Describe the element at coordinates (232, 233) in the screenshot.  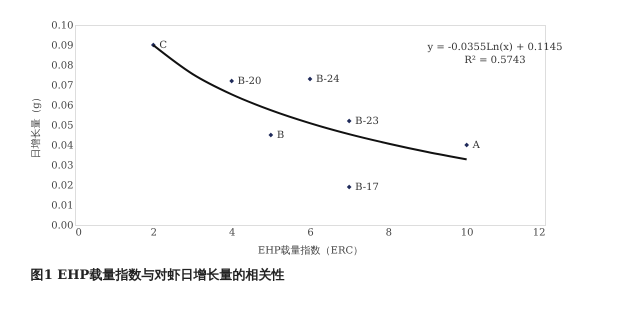
I see `x-tick-label: 4` at that location.